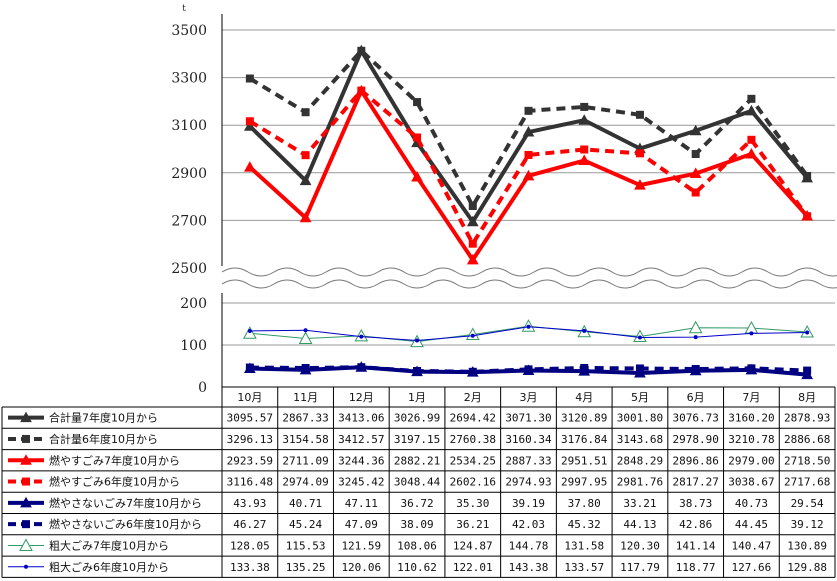 The height and width of the screenshot is (581, 837). I want to click on data-label: 42.86, so click(695, 524).